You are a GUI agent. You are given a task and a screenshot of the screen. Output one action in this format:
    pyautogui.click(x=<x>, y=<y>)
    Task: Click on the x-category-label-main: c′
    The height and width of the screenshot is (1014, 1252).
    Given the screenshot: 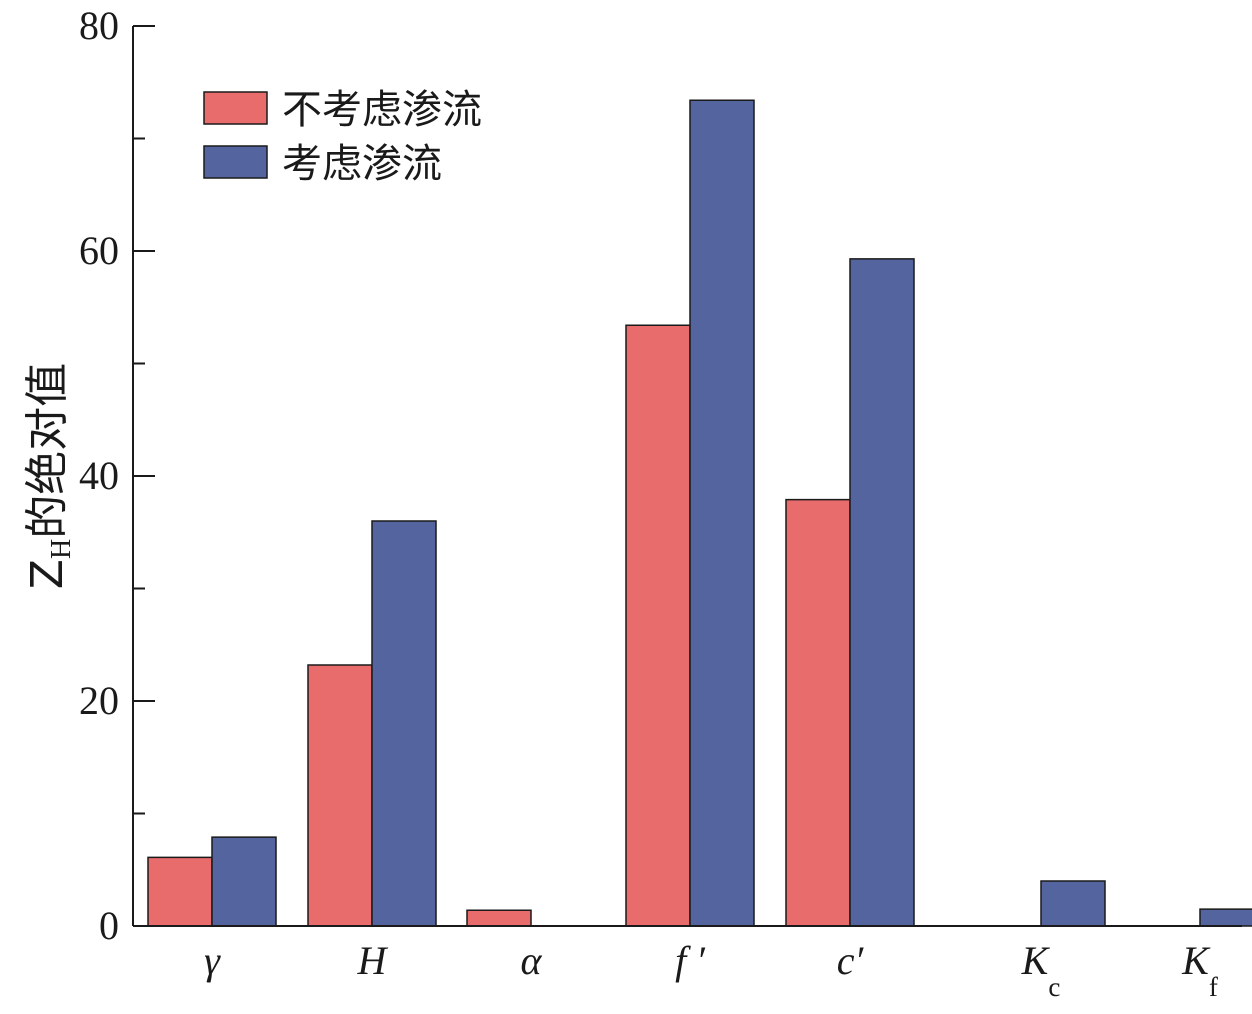 What is the action you would take?
    pyautogui.click(x=851, y=960)
    